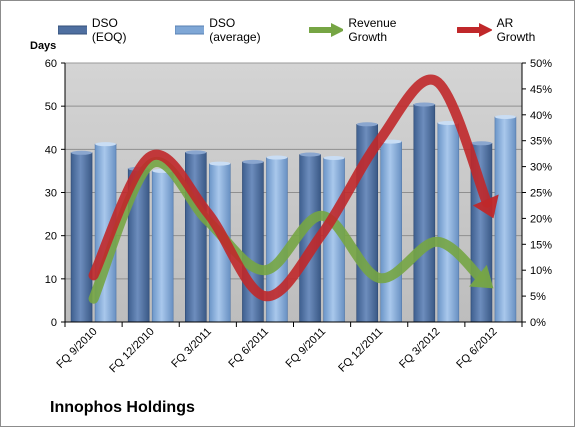  I want to click on y-axis-label: Days, so click(43, 46).